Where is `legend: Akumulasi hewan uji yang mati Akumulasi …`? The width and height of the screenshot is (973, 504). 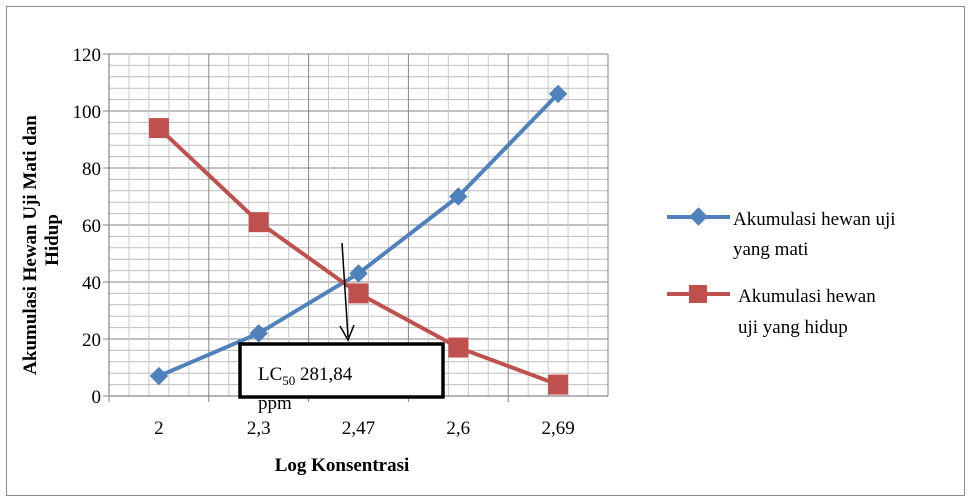
legend: Akumulasi hewan uji yang mati Akumulasi … is located at coordinates (781, 272).